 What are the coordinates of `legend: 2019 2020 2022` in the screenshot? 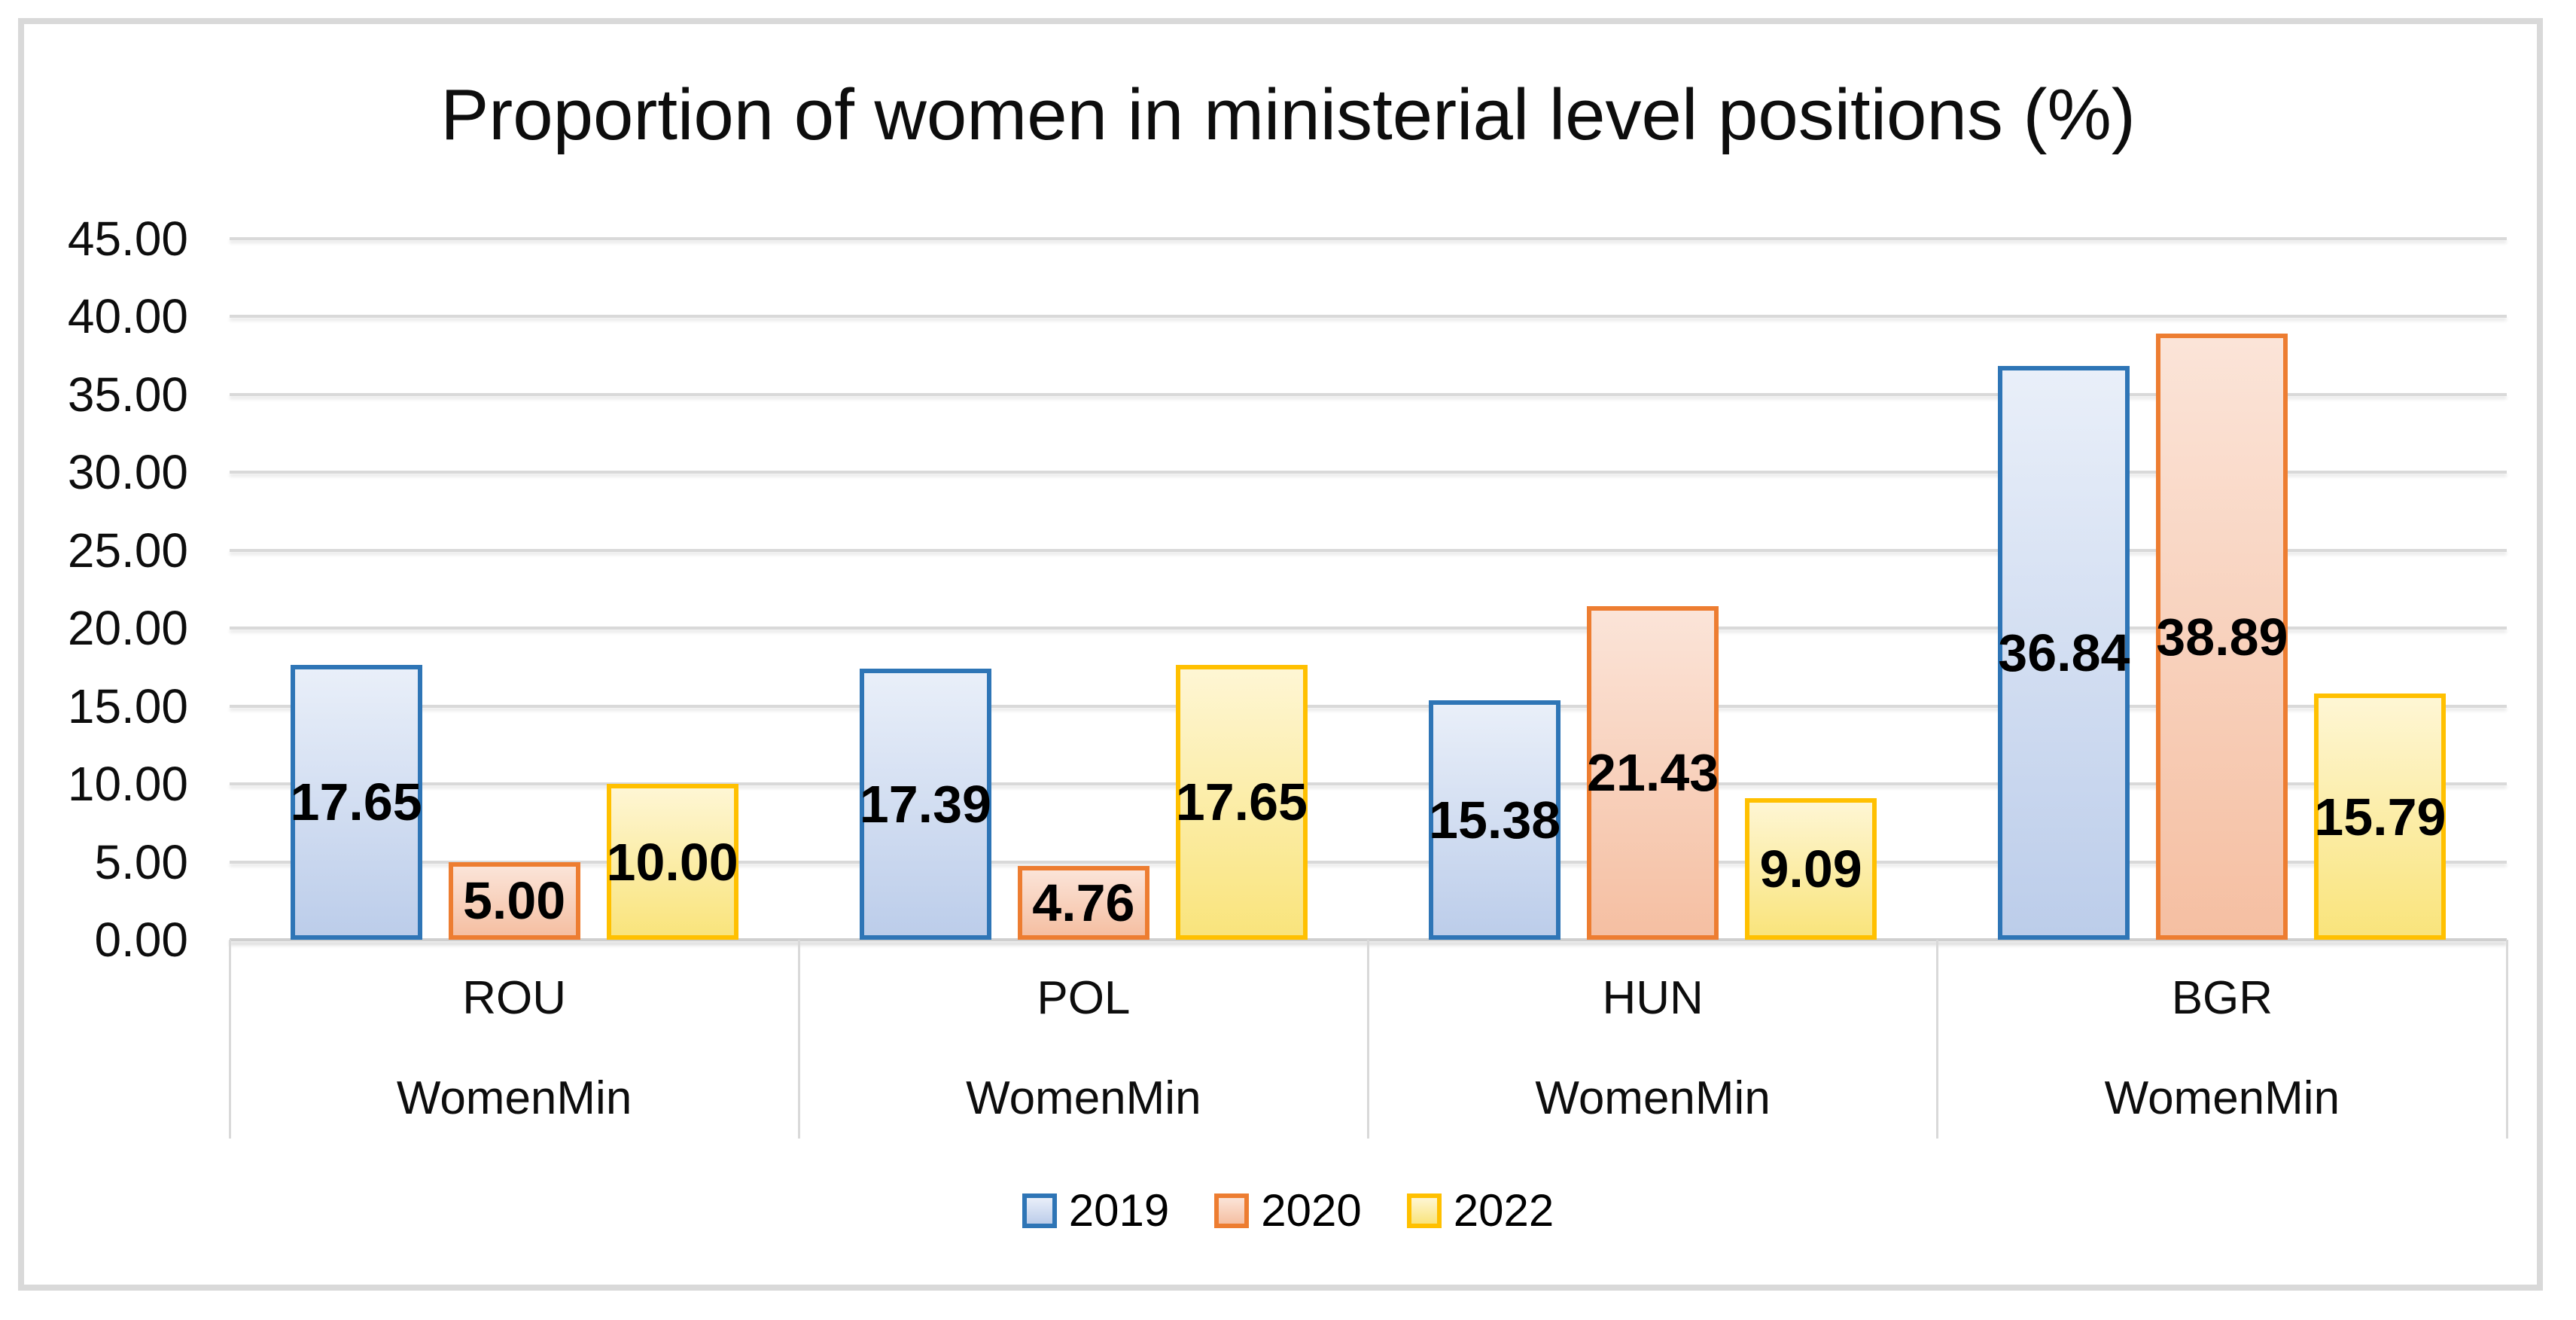 It's located at (1288, 1211).